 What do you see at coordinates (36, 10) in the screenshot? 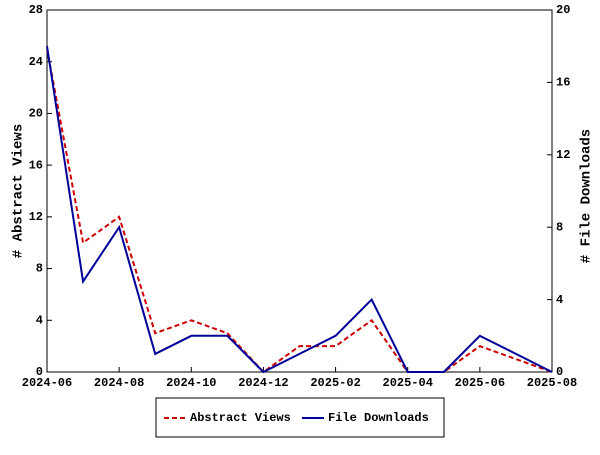
I see `y-tick-label: 28` at bounding box center [36, 10].